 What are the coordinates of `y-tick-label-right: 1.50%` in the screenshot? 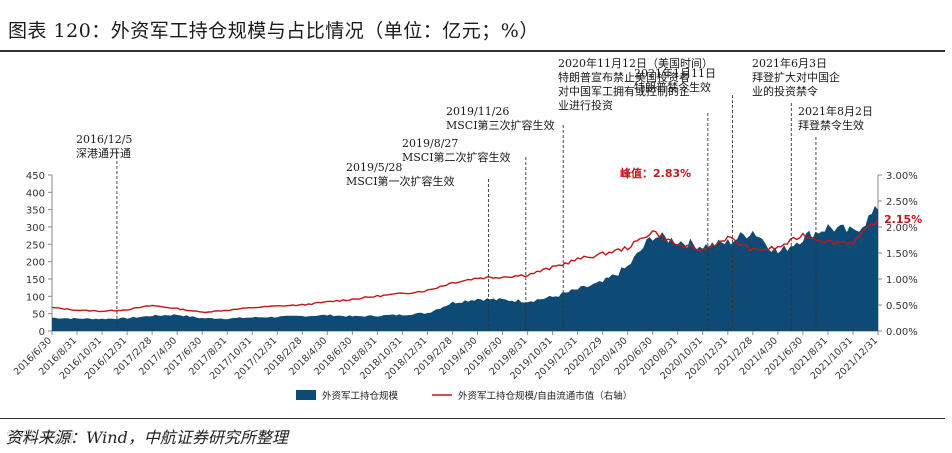 It's located at (902, 254).